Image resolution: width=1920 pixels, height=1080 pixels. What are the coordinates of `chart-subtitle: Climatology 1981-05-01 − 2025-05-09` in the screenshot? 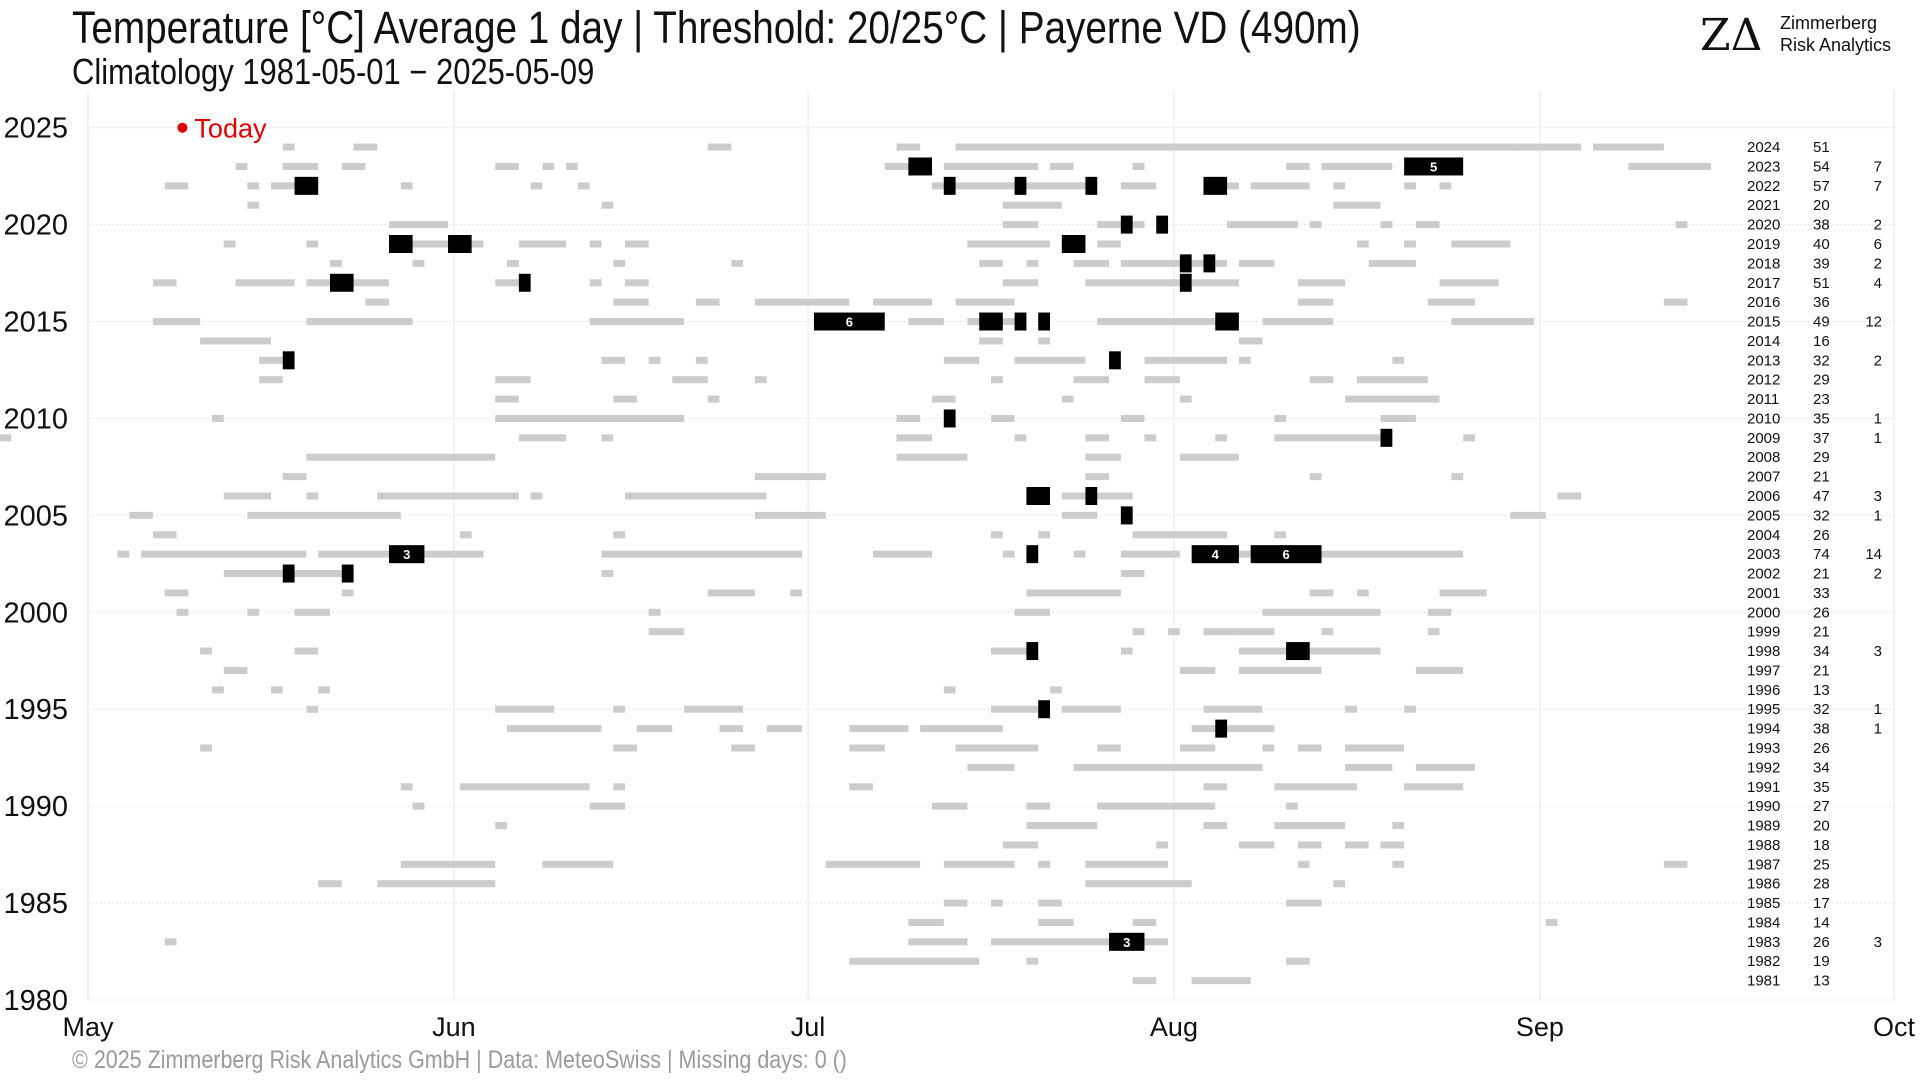 It's located at (333, 71).